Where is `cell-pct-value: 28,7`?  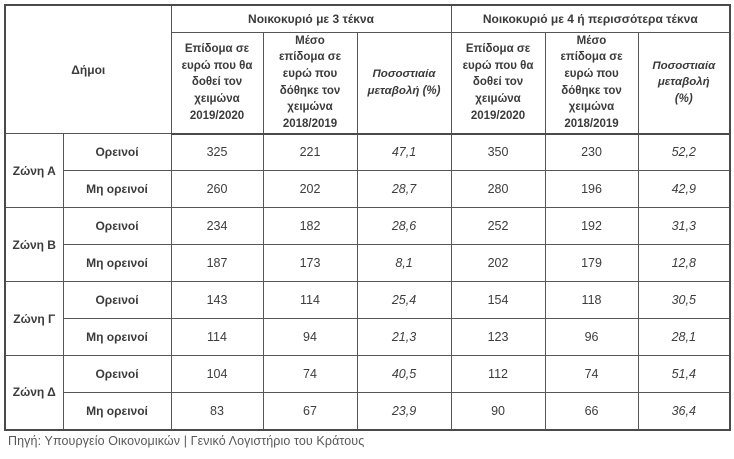
cell-pct-value: 28,7 is located at coordinates (404, 189).